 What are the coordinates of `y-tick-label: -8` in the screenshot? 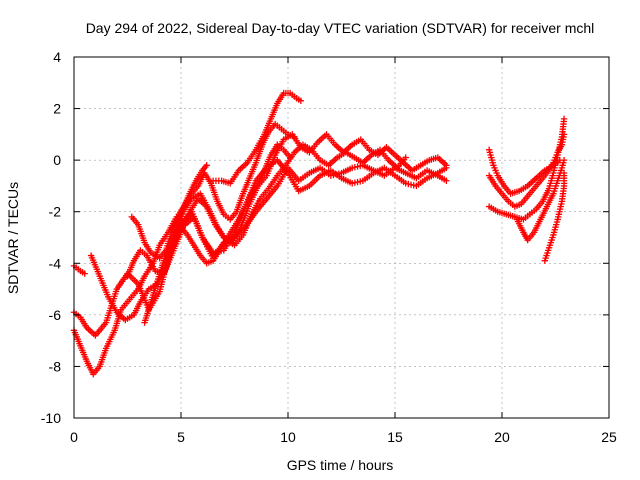 It's located at (55, 366).